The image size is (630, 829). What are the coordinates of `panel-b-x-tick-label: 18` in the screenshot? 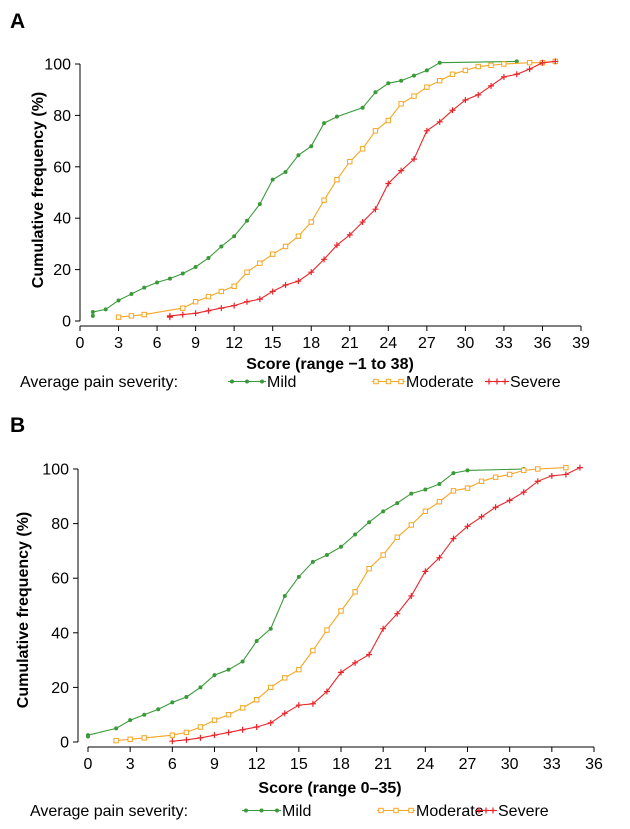 It's located at (341, 764).